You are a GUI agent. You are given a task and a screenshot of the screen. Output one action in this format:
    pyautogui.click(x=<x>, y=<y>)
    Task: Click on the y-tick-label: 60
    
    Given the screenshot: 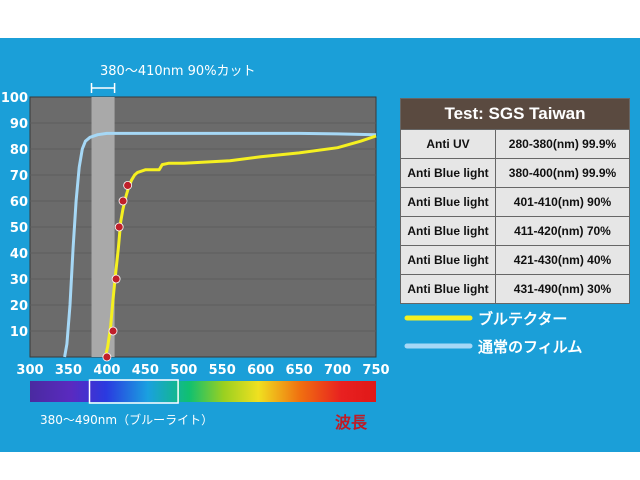 What is the action you would take?
    pyautogui.click(x=19, y=202)
    